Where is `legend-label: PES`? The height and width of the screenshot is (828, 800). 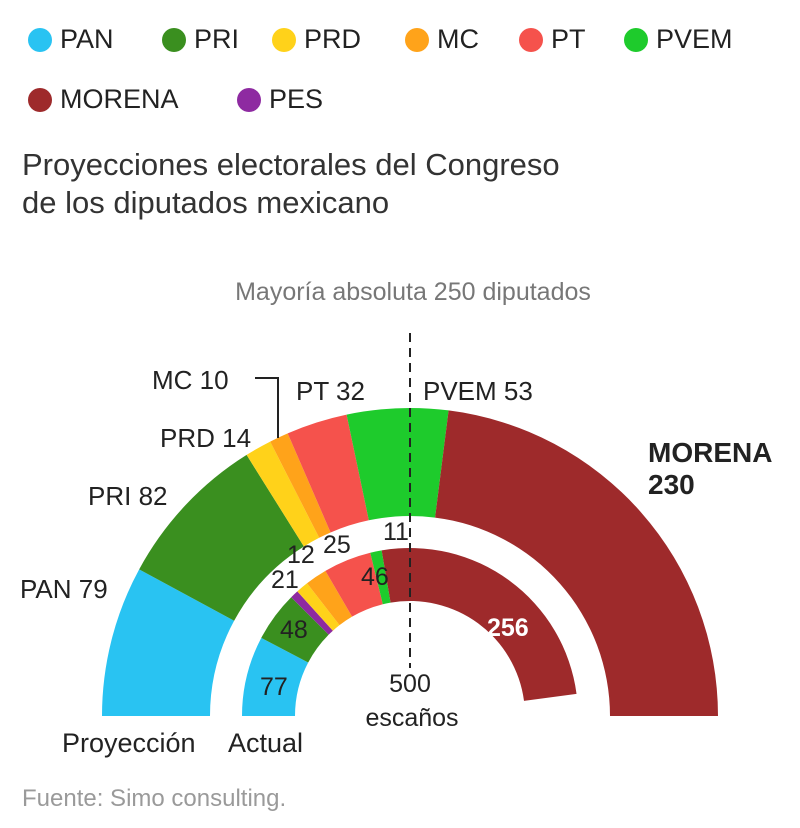 legend-label: PES is located at coordinates (296, 99).